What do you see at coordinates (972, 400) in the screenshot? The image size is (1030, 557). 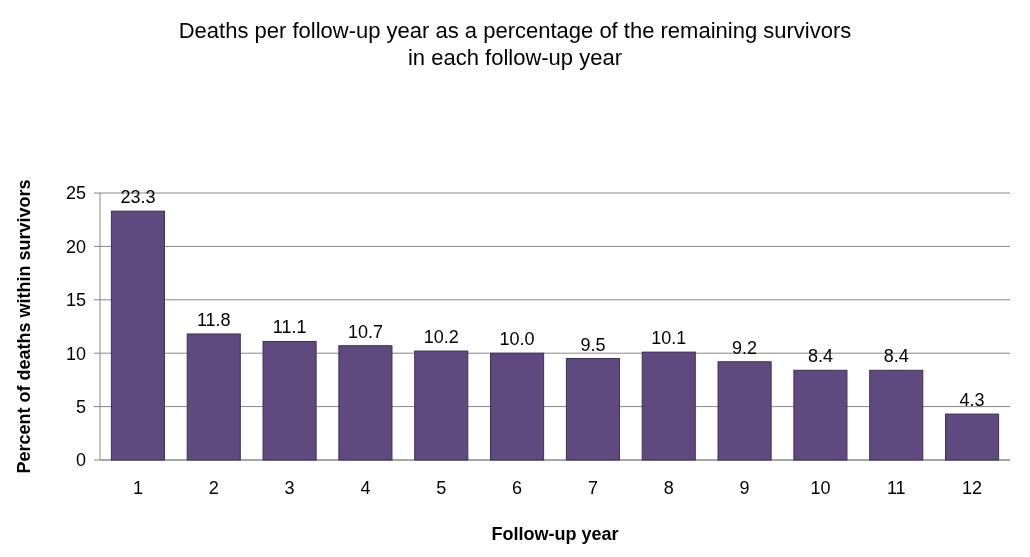 I see `data-label: 4.3` at bounding box center [972, 400].